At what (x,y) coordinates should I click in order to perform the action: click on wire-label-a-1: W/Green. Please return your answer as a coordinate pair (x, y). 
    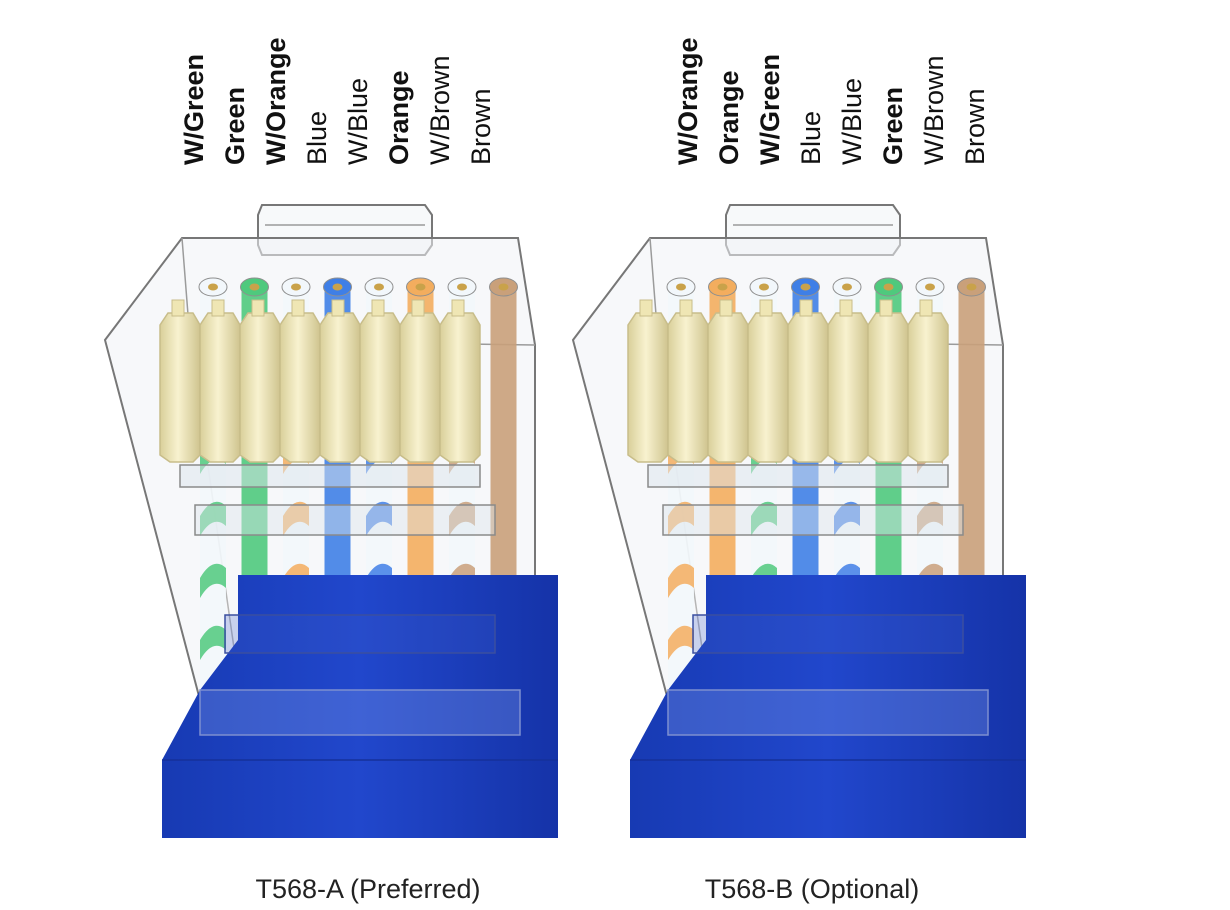
    Looking at the image, I should click on (194, 109).